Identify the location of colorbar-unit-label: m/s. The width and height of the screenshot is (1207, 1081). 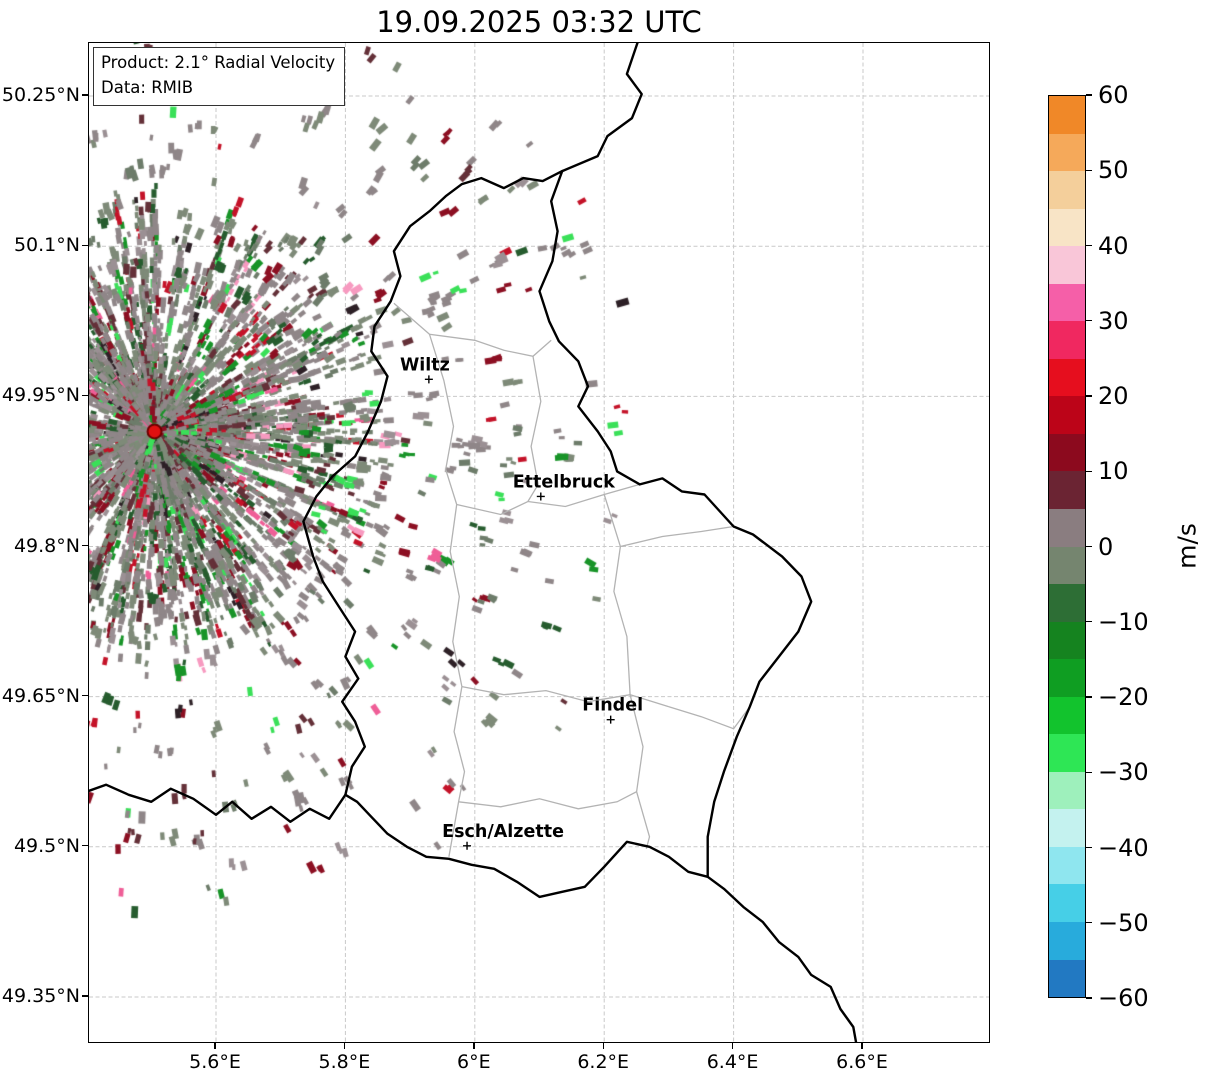
(1187, 546).